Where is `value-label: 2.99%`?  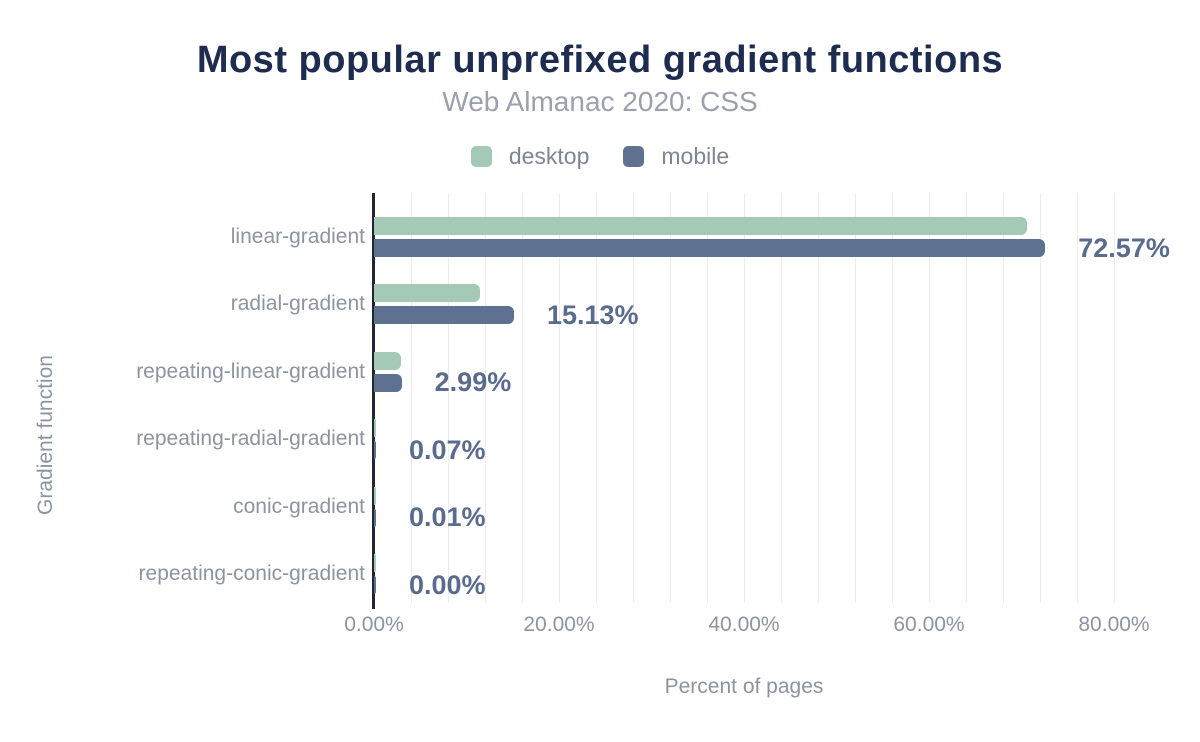
value-label: 2.99% is located at coordinates (473, 382).